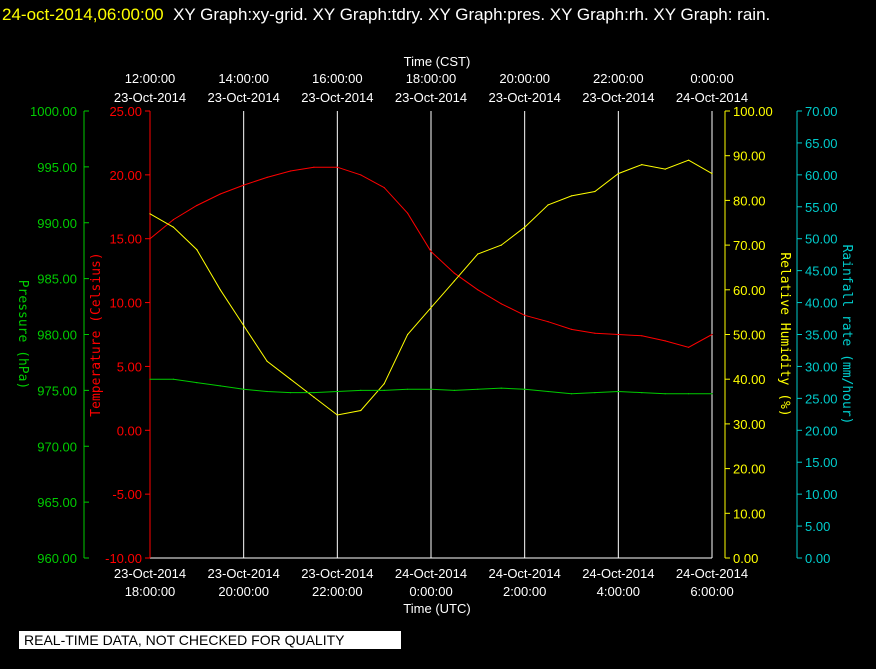  Describe the element at coordinates (243, 78) in the screenshot. I see `top-tick-time: 14:00:00` at that location.